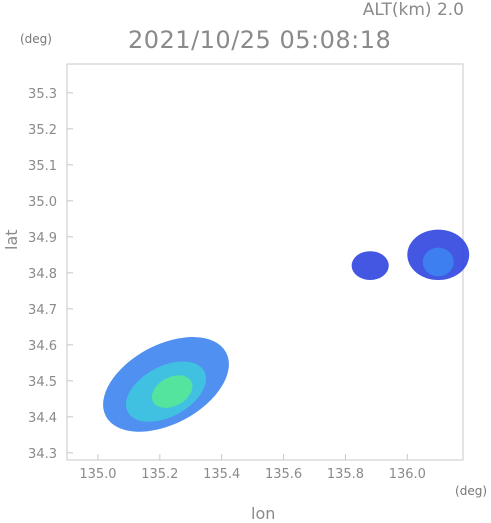 The height and width of the screenshot is (523, 491). Describe the element at coordinates (345, 474) in the screenshot. I see `x-tick-label: 135.8` at that location.